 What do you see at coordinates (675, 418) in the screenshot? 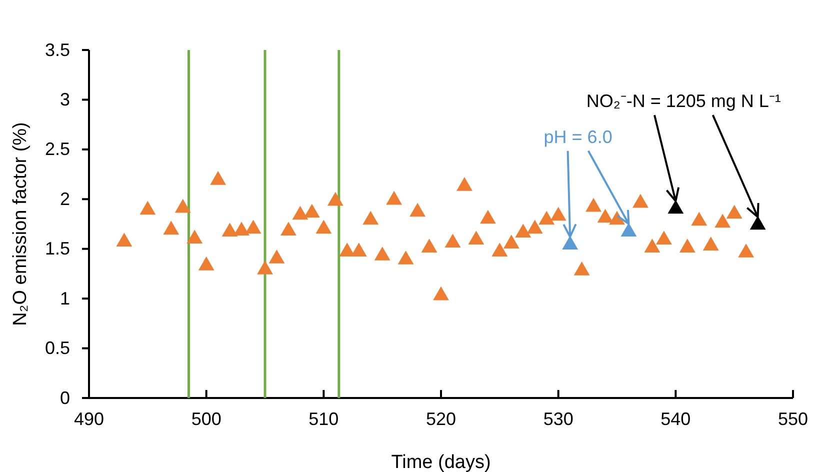
I see `x-tick-label: 540` at bounding box center [675, 418].